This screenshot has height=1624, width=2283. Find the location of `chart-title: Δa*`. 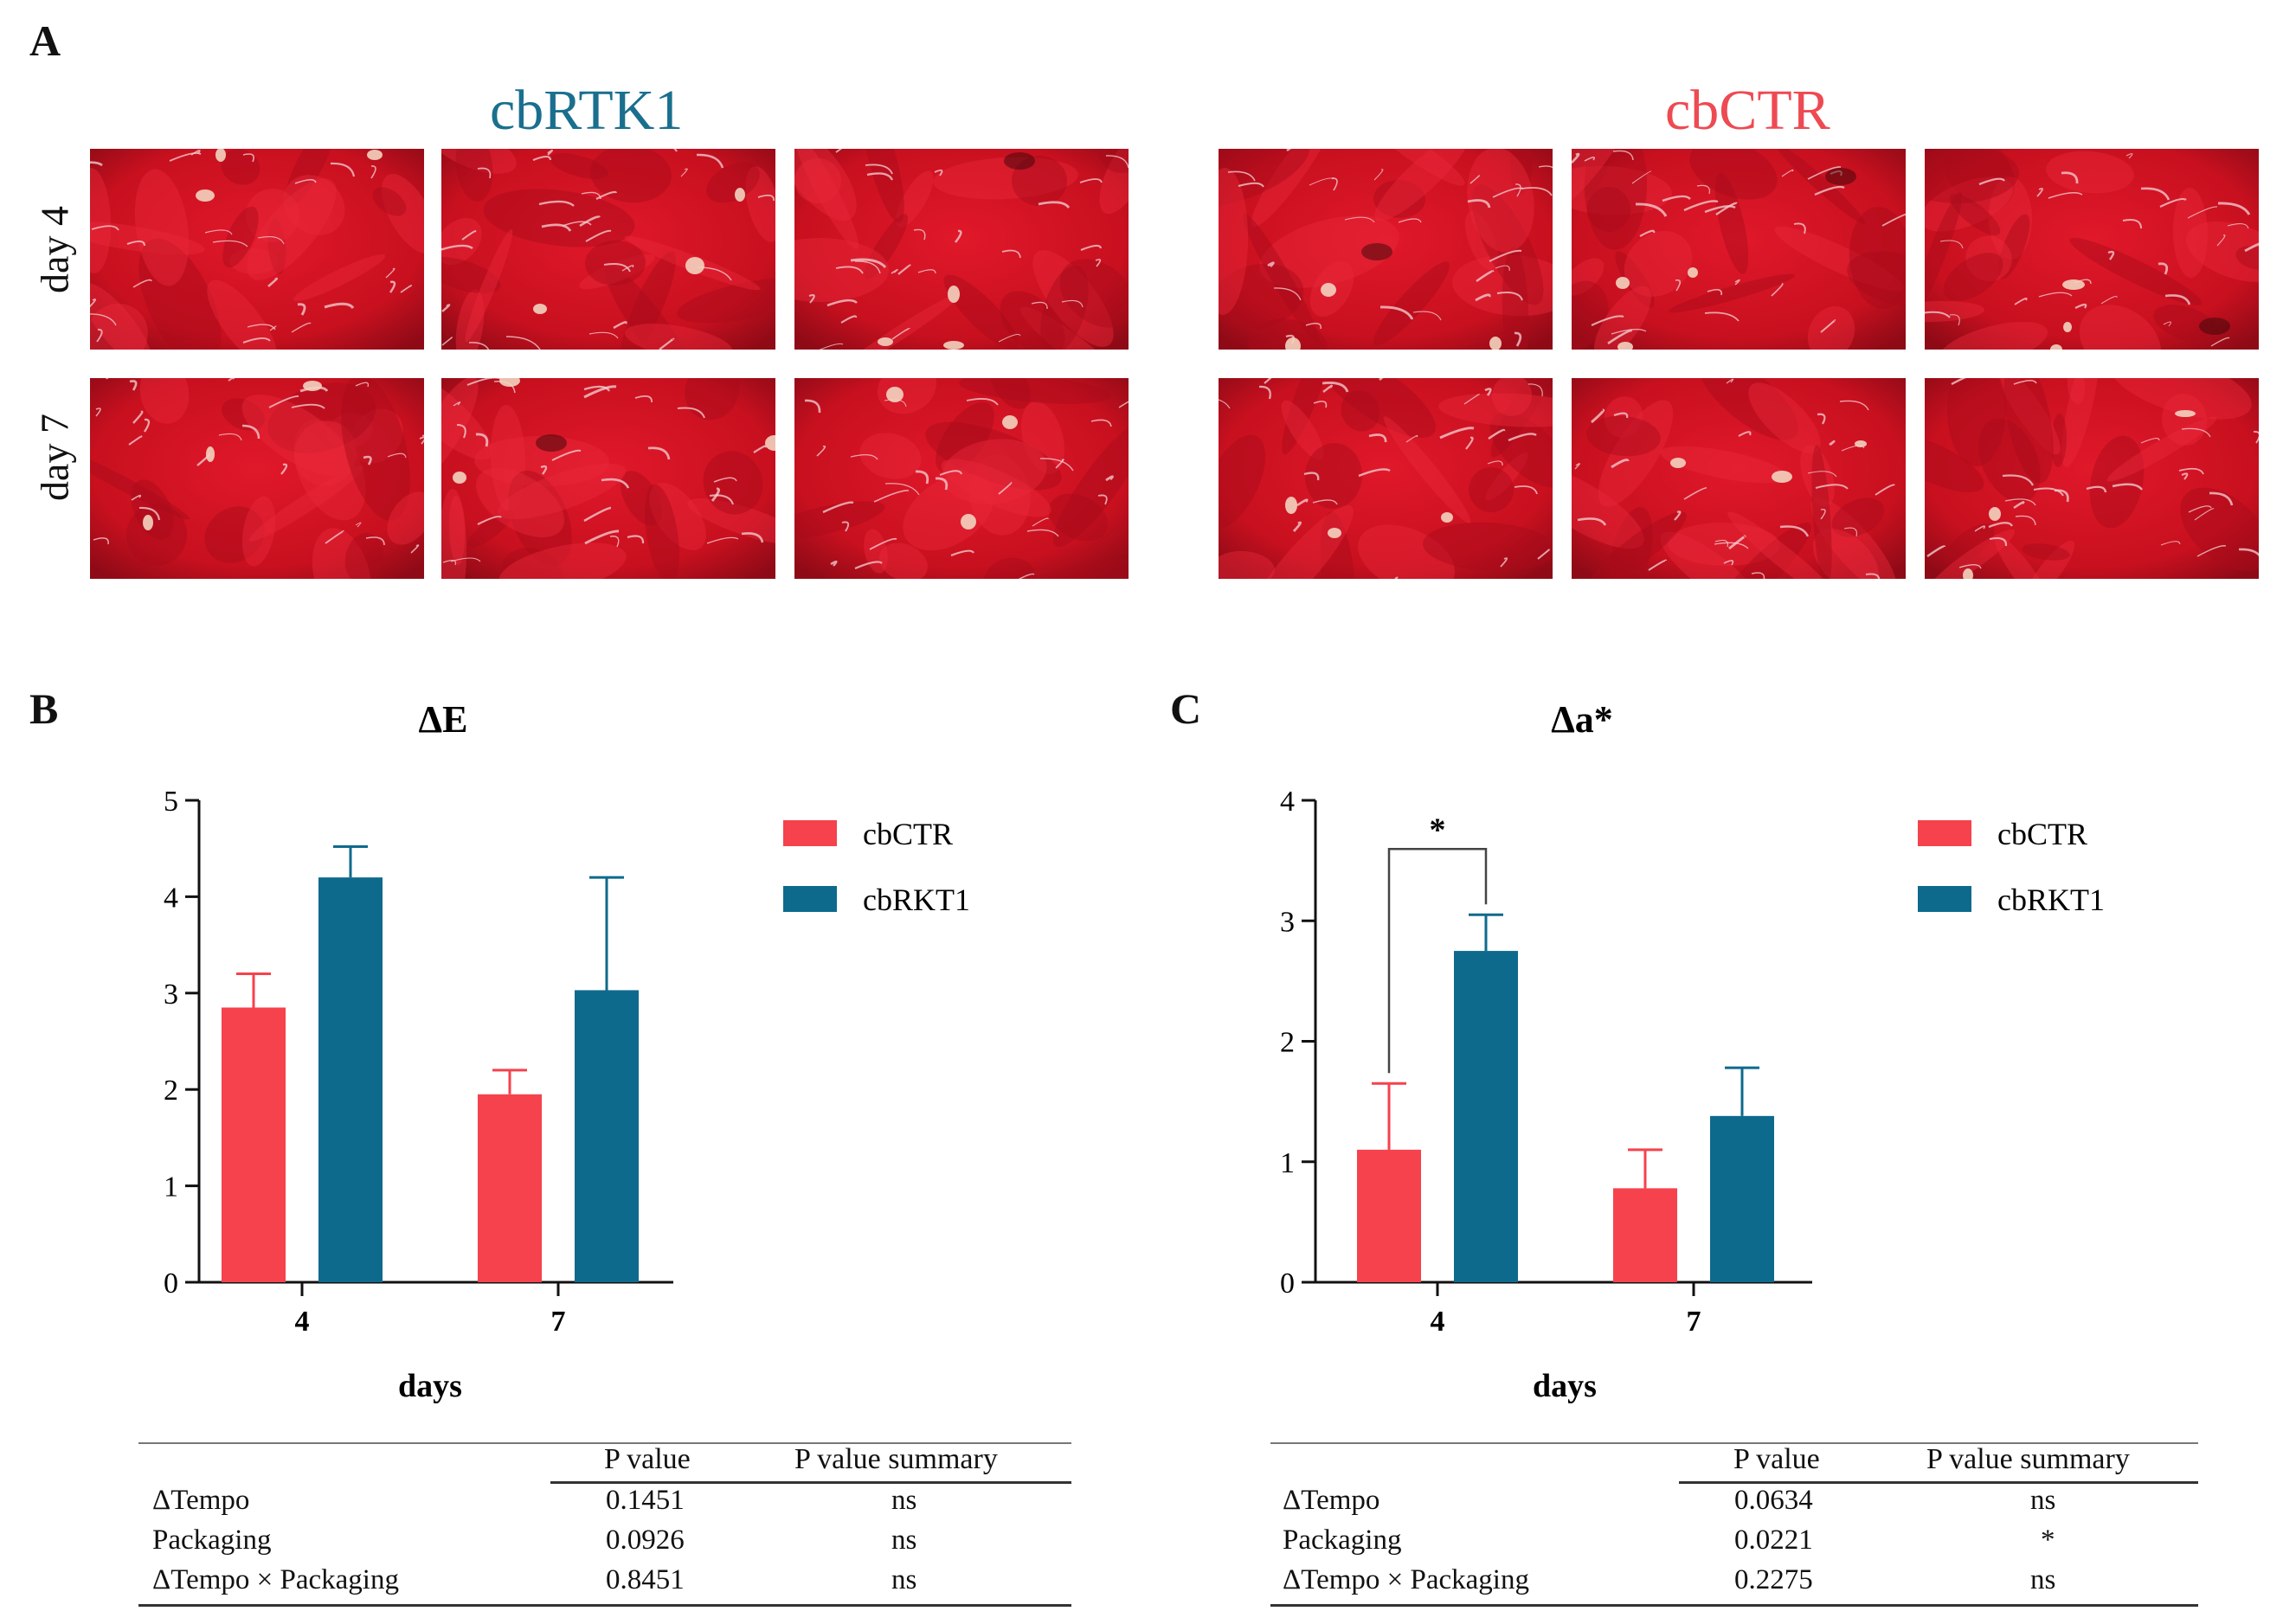

chart-title: Δa* is located at coordinates (1582, 719).